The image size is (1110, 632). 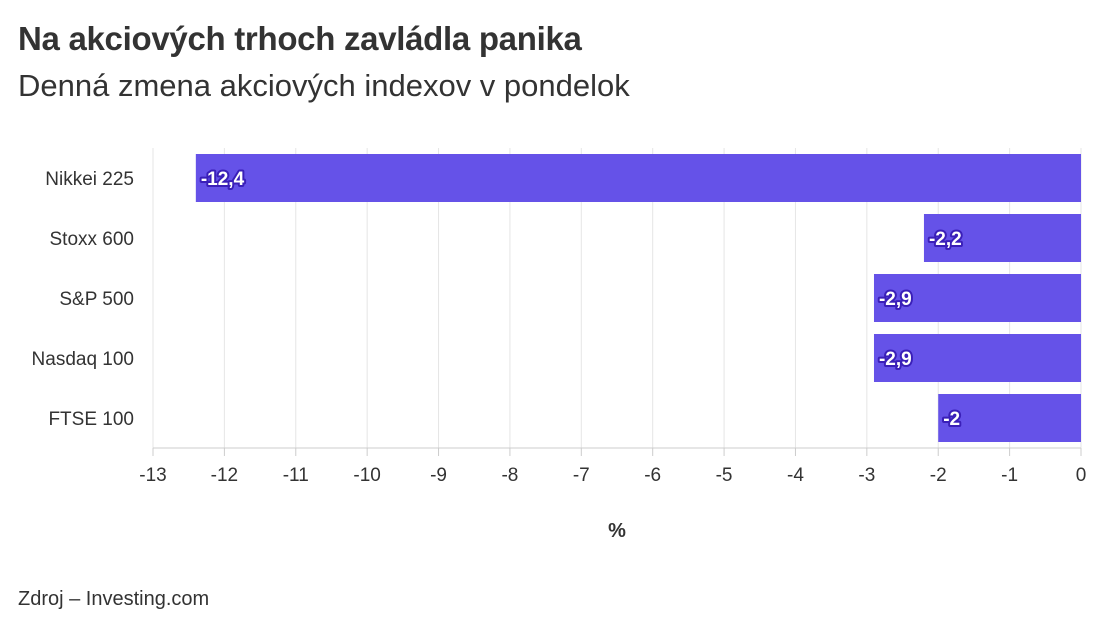 What do you see at coordinates (617, 531) in the screenshot?
I see `x-axis-title: %` at bounding box center [617, 531].